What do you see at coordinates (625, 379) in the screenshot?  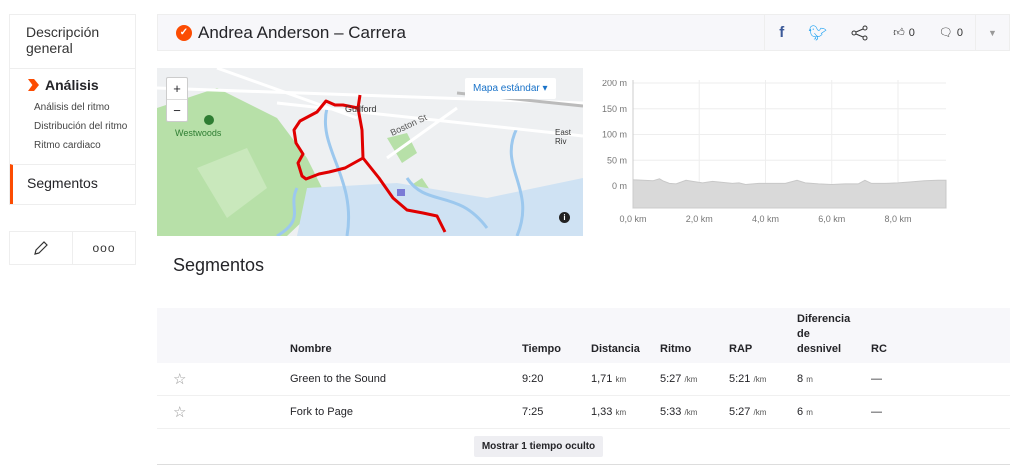 I see `segment-distance: 1,71 km` at bounding box center [625, 379].